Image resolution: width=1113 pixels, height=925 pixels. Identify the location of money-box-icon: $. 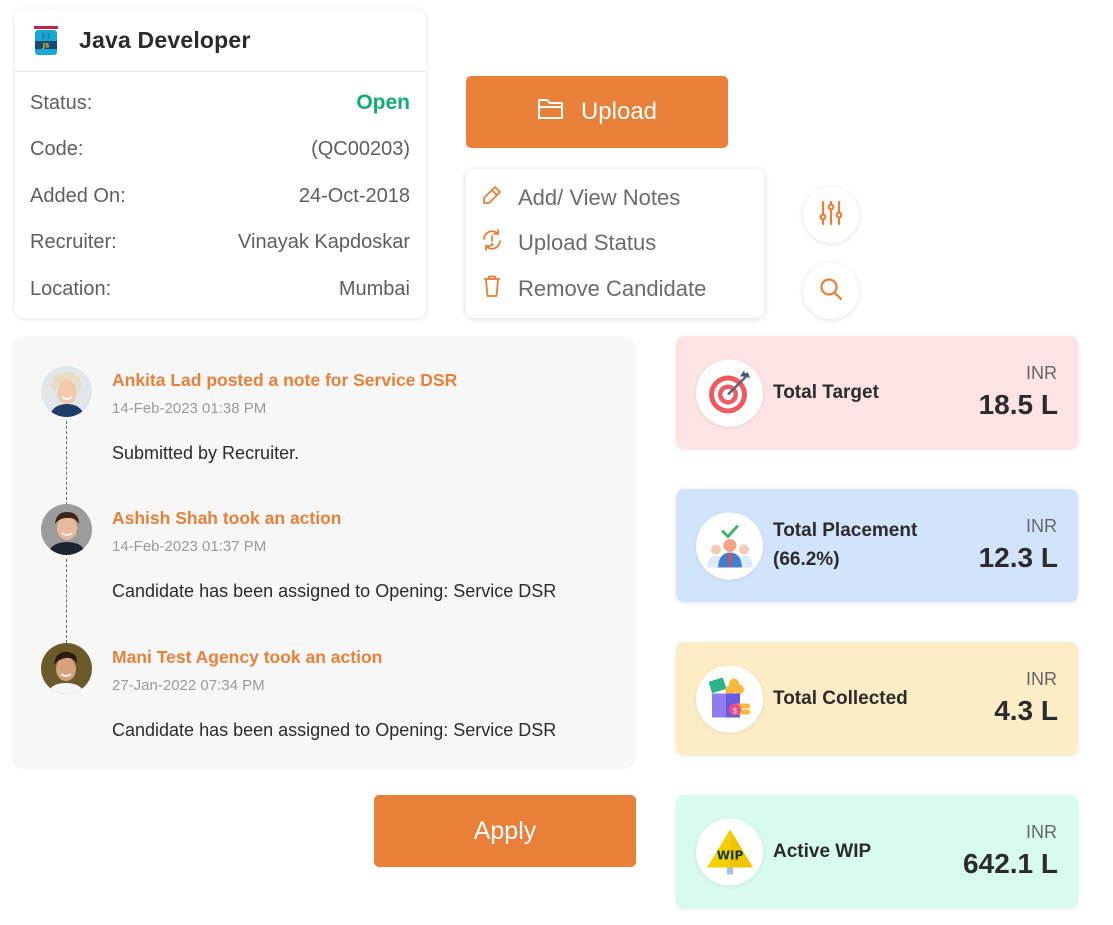
(729, 698).